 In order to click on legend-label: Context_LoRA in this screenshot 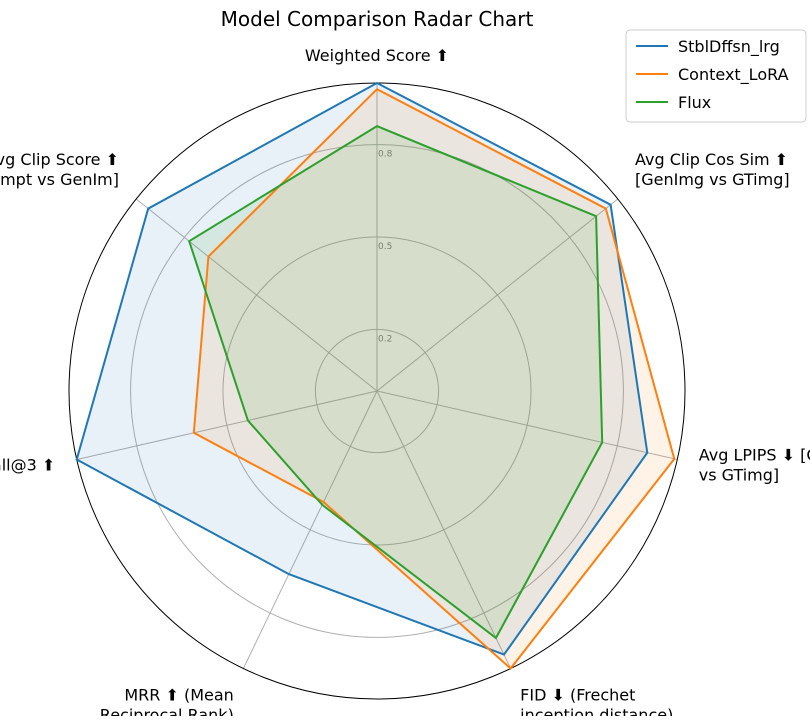, I will do `click(733, 75)`.